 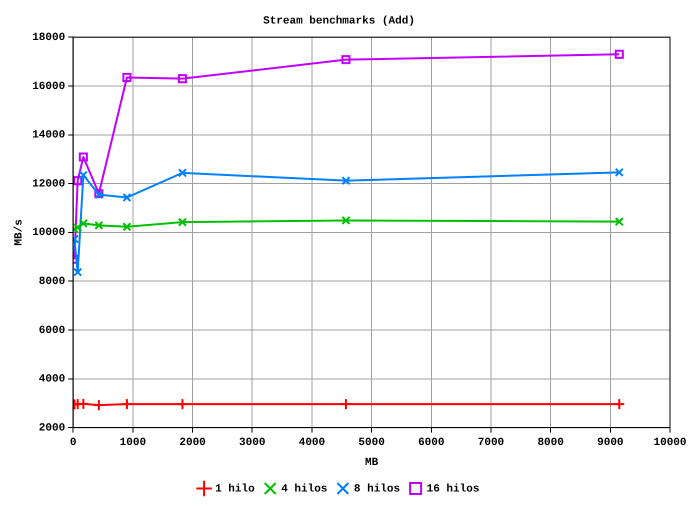 I want to click on legend-label: 8 hilos, so click(x=377, y=489).